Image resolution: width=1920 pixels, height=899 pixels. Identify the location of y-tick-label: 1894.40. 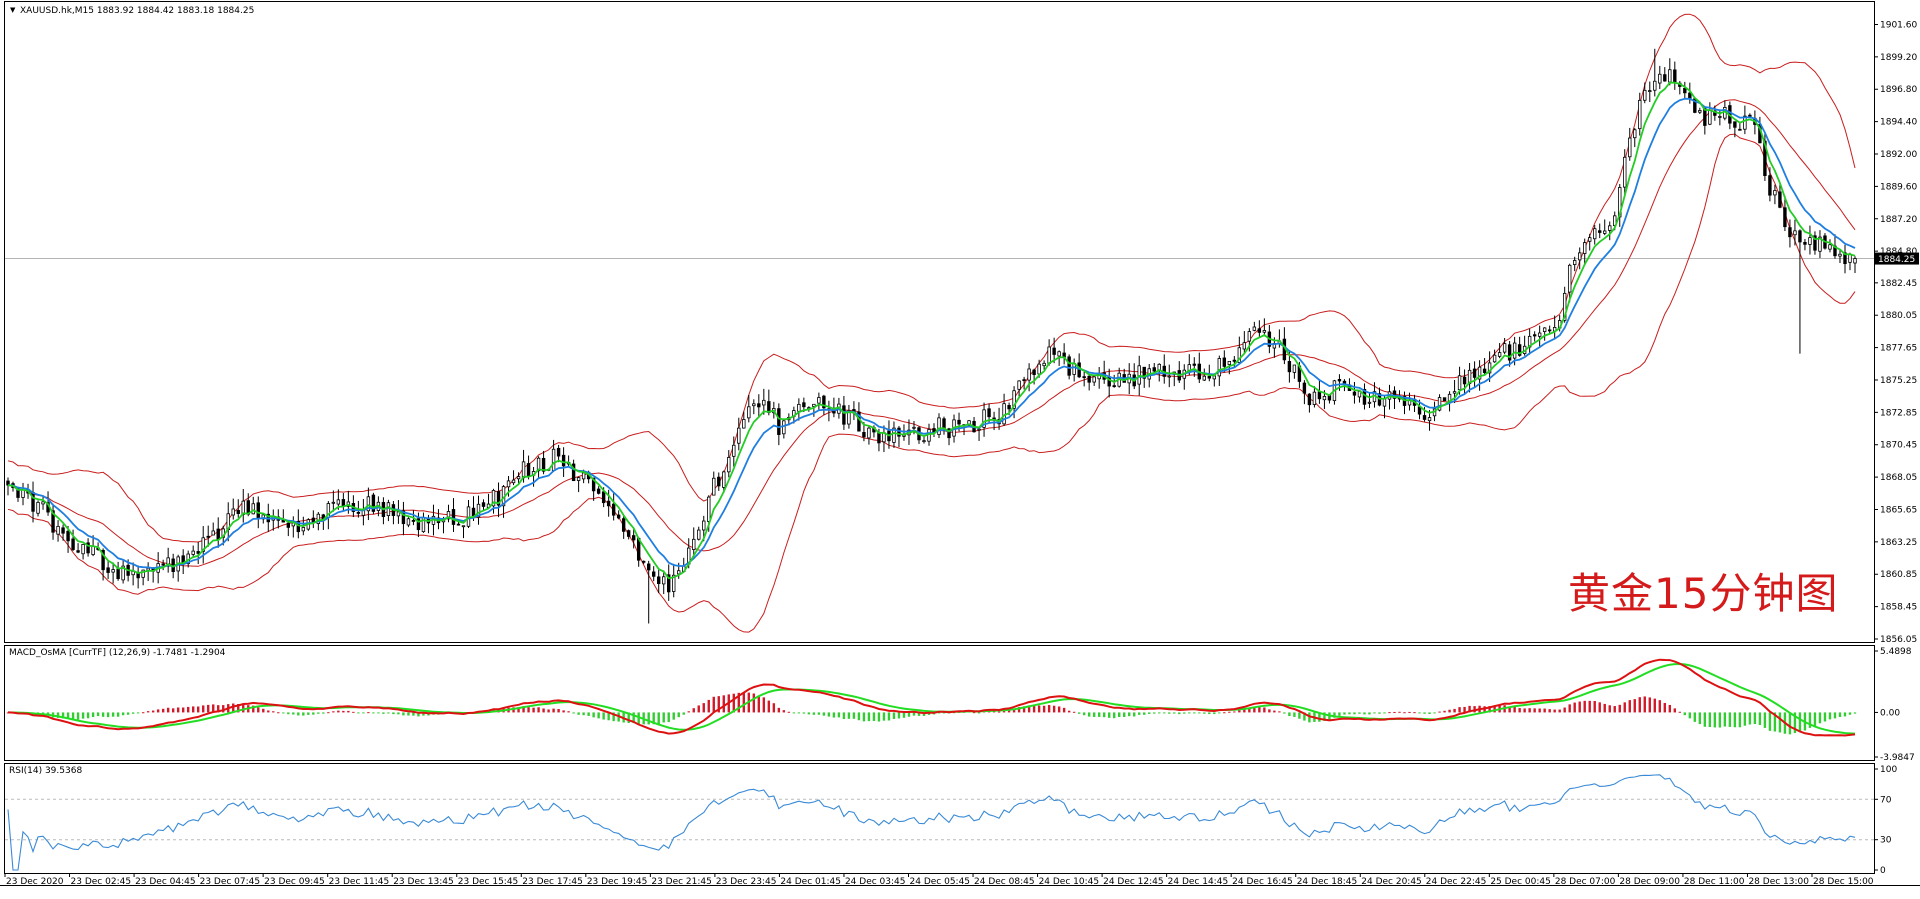
(1898, 123).